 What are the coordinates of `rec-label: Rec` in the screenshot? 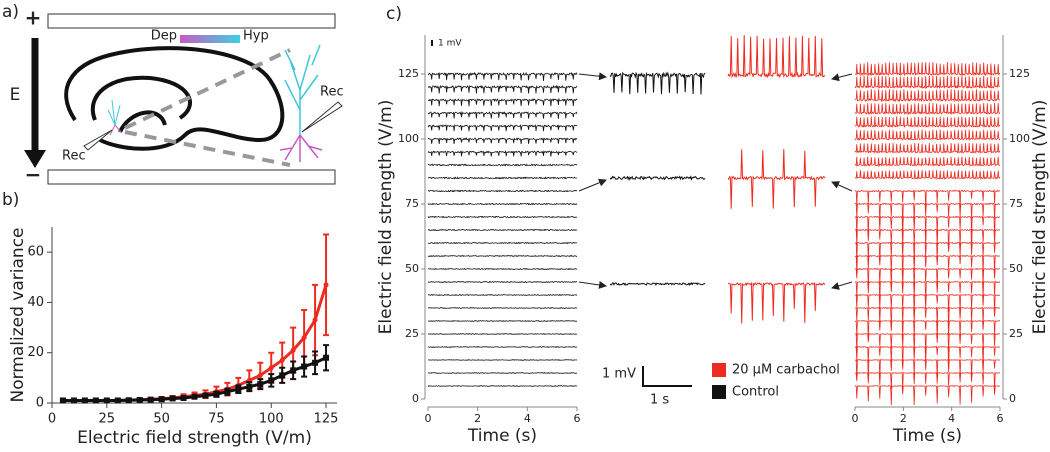 It's located at (74, 156).